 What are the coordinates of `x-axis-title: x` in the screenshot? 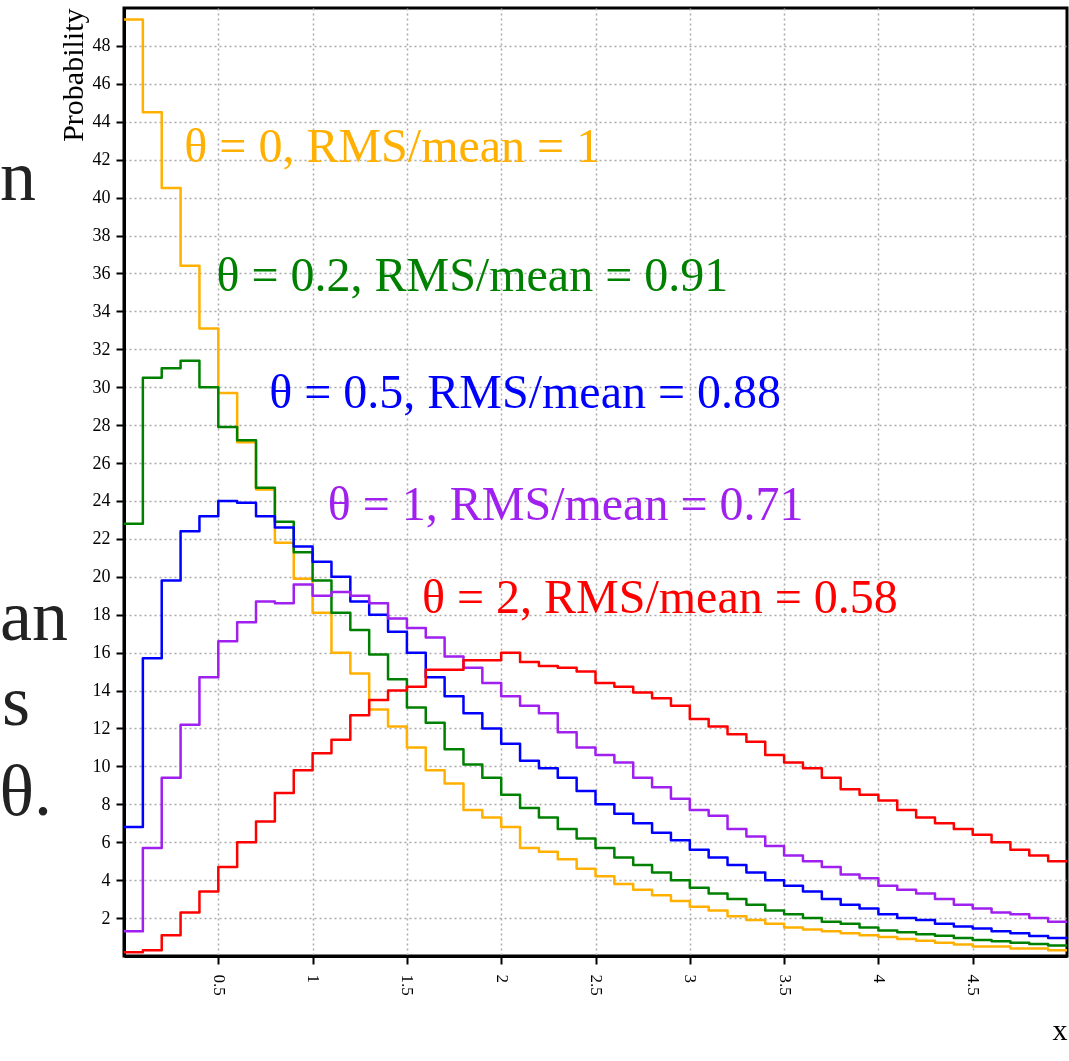 It's located at (1060, 1029).